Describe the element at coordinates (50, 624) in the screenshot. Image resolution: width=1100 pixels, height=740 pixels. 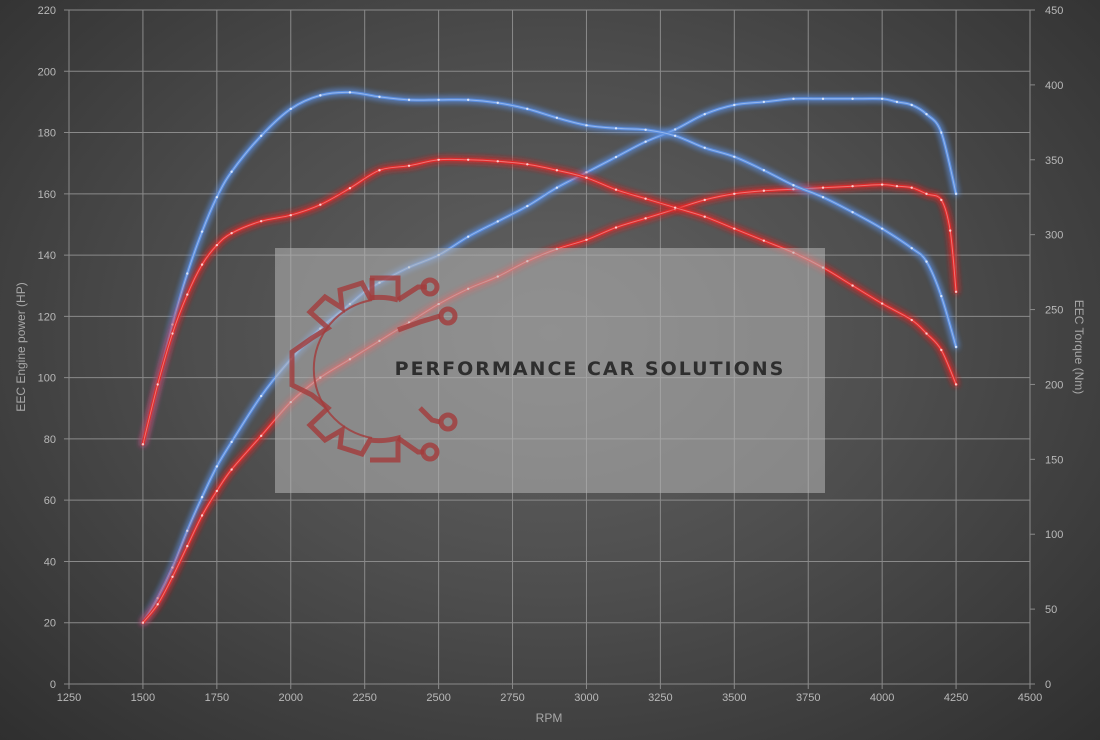
I see `left-y-tick-label: 20` at that location.